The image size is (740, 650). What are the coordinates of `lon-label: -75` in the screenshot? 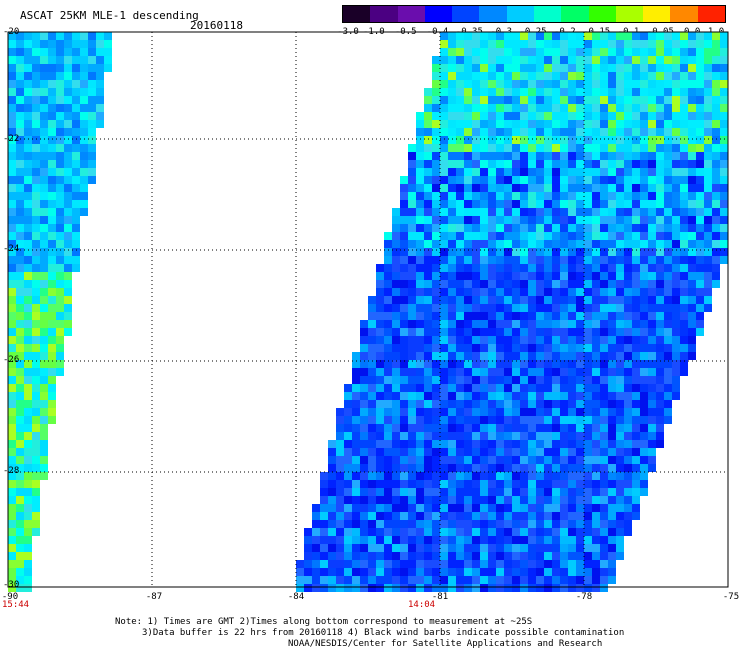 It's located at (731, 597).